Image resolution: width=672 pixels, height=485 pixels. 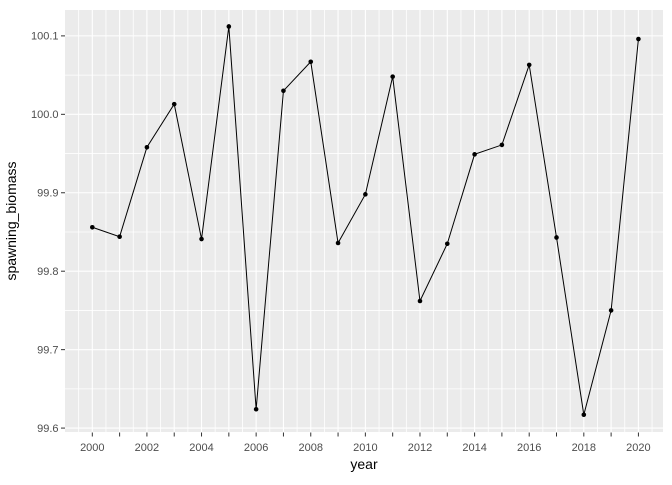 I want to click on x-tick-label: 2018, so click(x=584, y=448).